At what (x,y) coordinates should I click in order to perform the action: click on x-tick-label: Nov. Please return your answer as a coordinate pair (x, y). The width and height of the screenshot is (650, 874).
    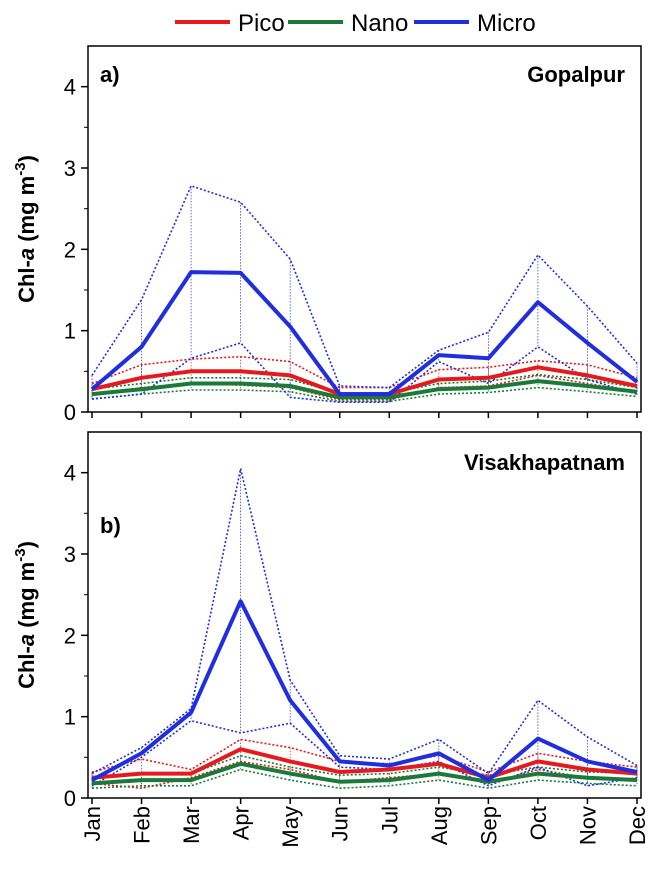
    Looking at the image, I should click on (587, 825).